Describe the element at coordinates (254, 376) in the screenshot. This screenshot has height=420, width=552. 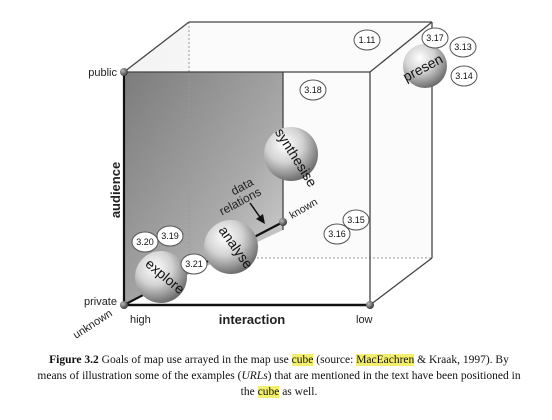
I see `caption-italic: URLs` at that location.